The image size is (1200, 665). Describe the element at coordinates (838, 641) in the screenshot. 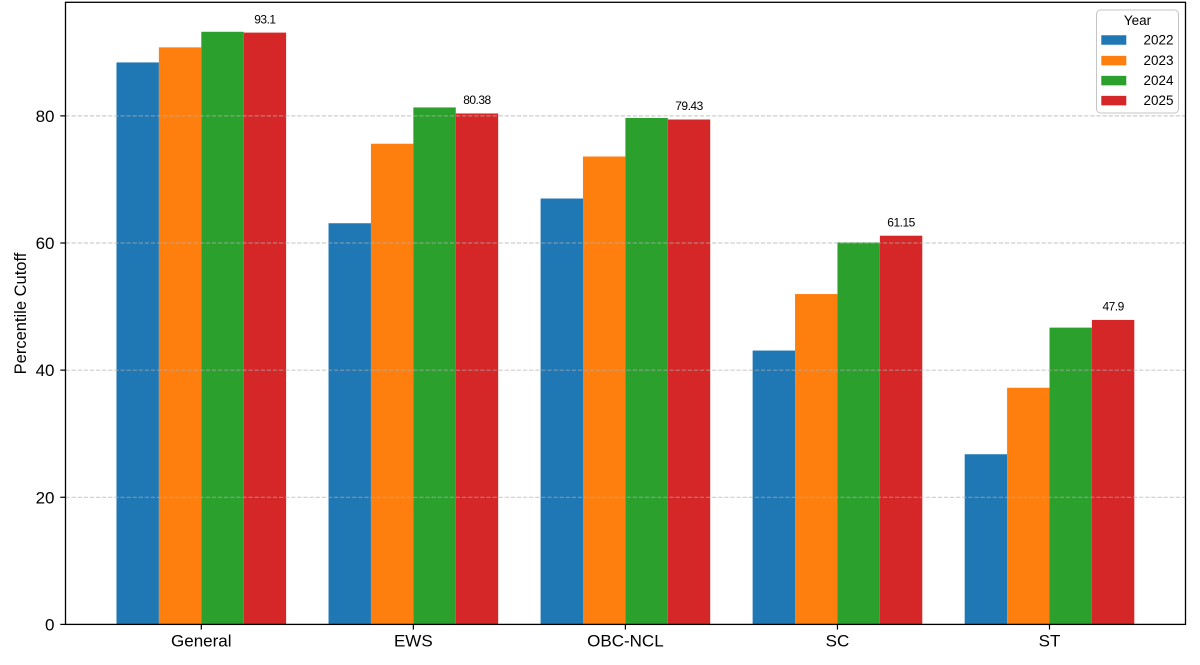

I see `svg-text: SC` at that location.